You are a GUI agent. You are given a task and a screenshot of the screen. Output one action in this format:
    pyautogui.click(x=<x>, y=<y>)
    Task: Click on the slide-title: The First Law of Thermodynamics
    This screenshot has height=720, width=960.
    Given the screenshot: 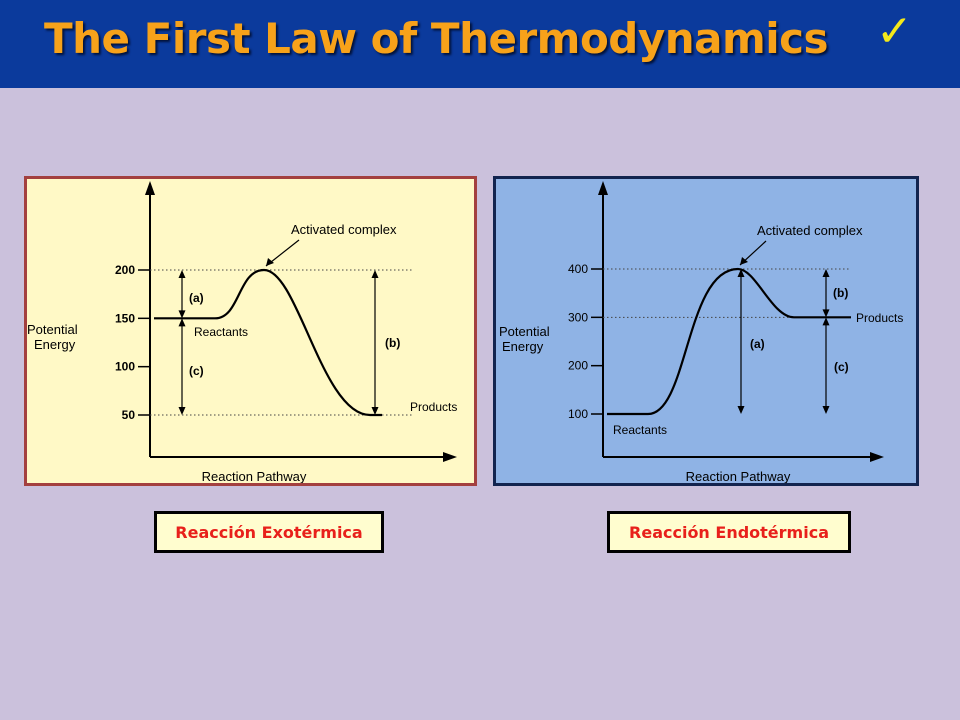 What is the action you would take?
    pyautogui.click(x=436, y=38)
    